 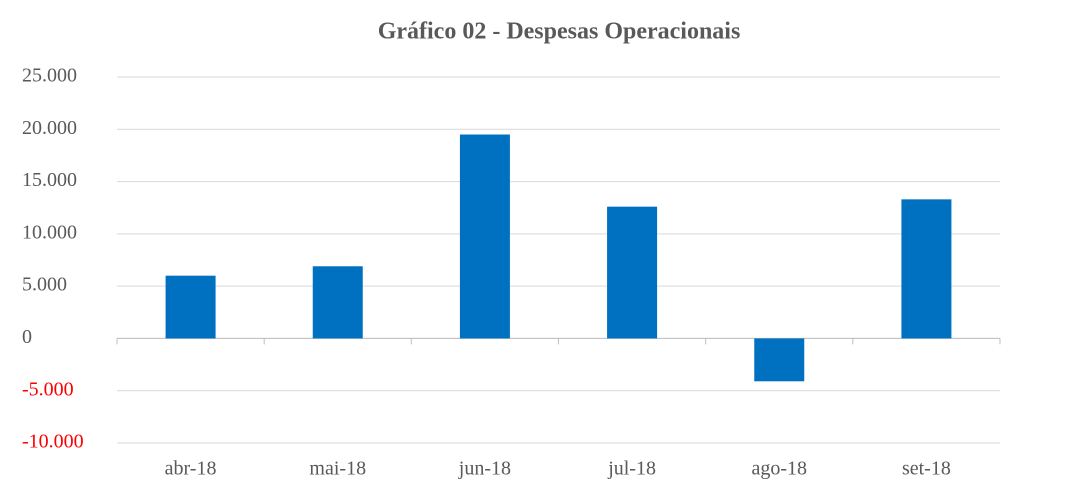 I want to click on y-tick-label: -5.000, so click(x=48, y=389).